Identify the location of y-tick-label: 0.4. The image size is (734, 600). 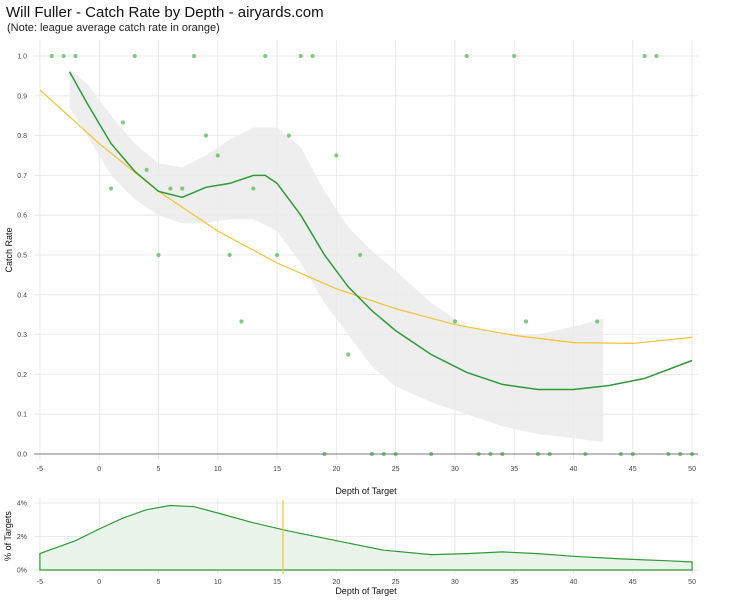
(22, 295).